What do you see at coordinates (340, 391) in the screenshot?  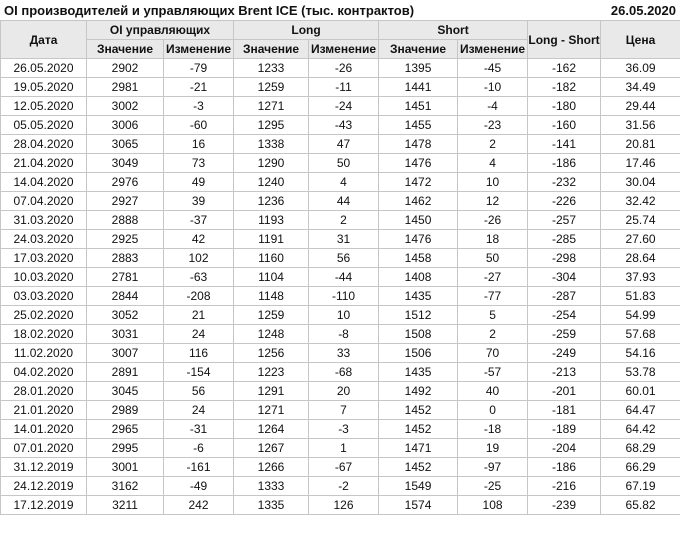 I see `table-row: 28.01.2020 3045 56 1291 20 1492 40 -201 60.01` at bounding box center [340, 391].